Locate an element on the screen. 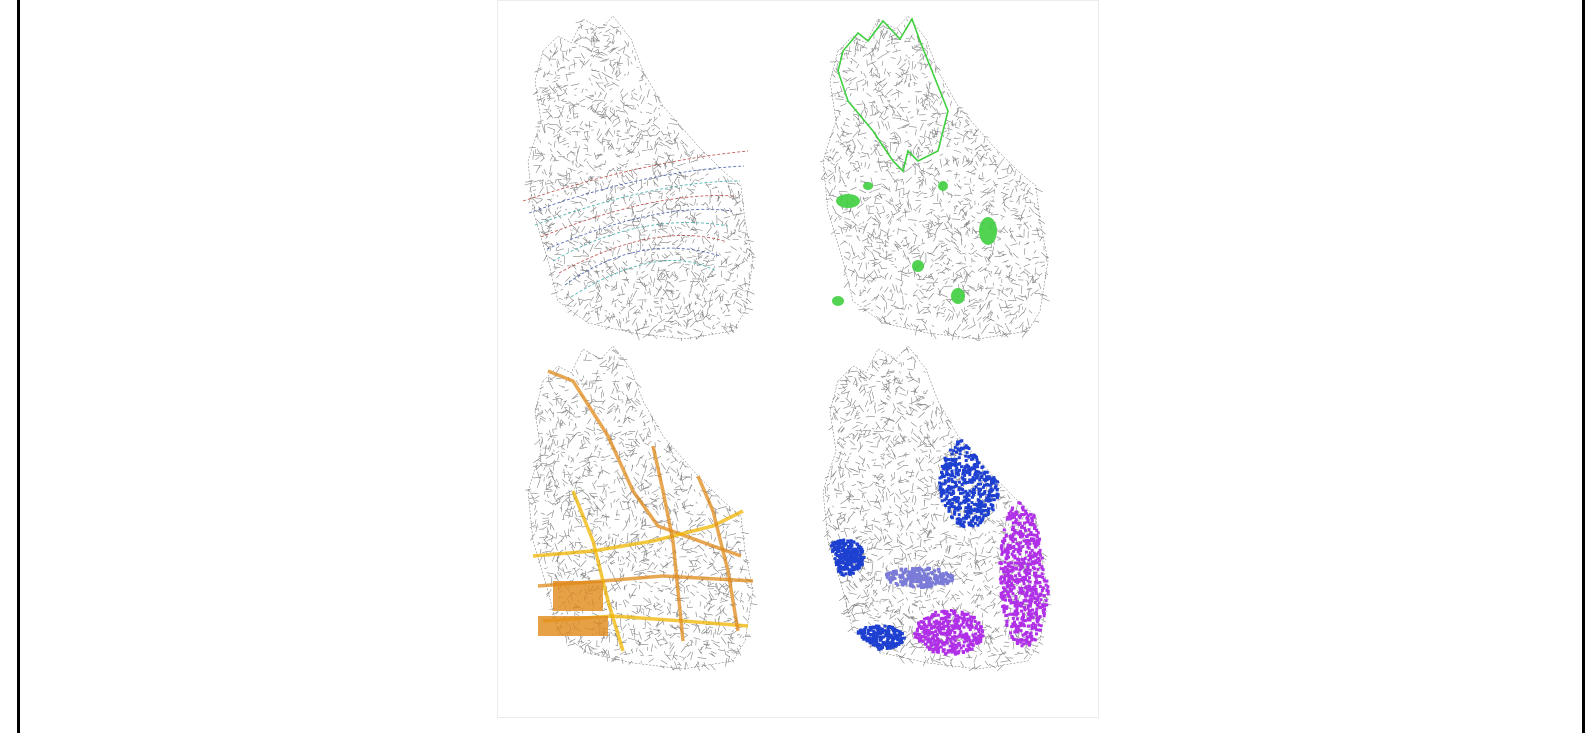 The width and height of the screenshot is (1588, 733). study-boundary is located at coordinates (893, 95).